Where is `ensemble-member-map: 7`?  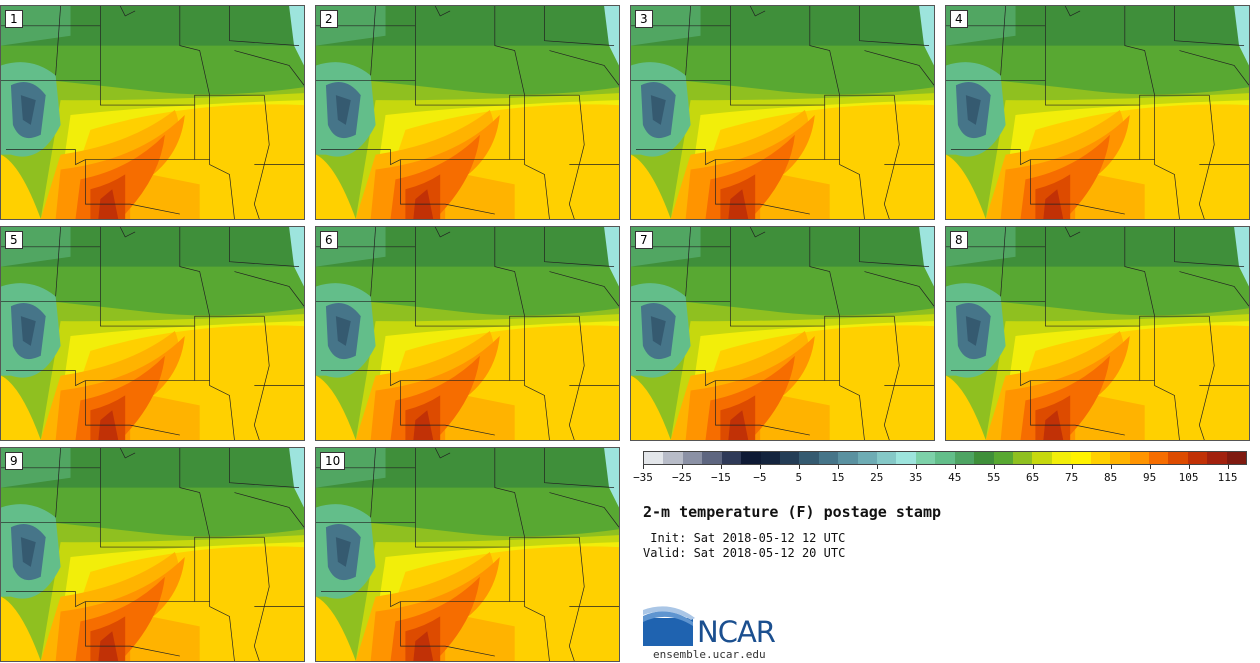 ensemble-member-map: 7 is located at coordinates (782, 333).